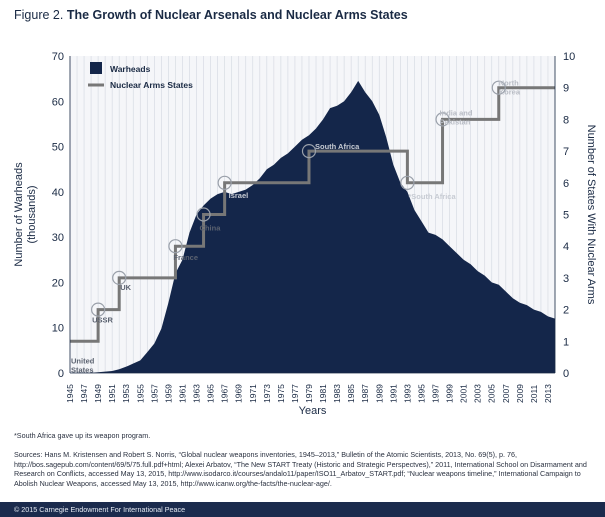 The width and height of the screenshot is (605, 517). Describe the element at coordinates (456, 117) in the screenshot. I see `state-label: India and Pakistan` at that location.